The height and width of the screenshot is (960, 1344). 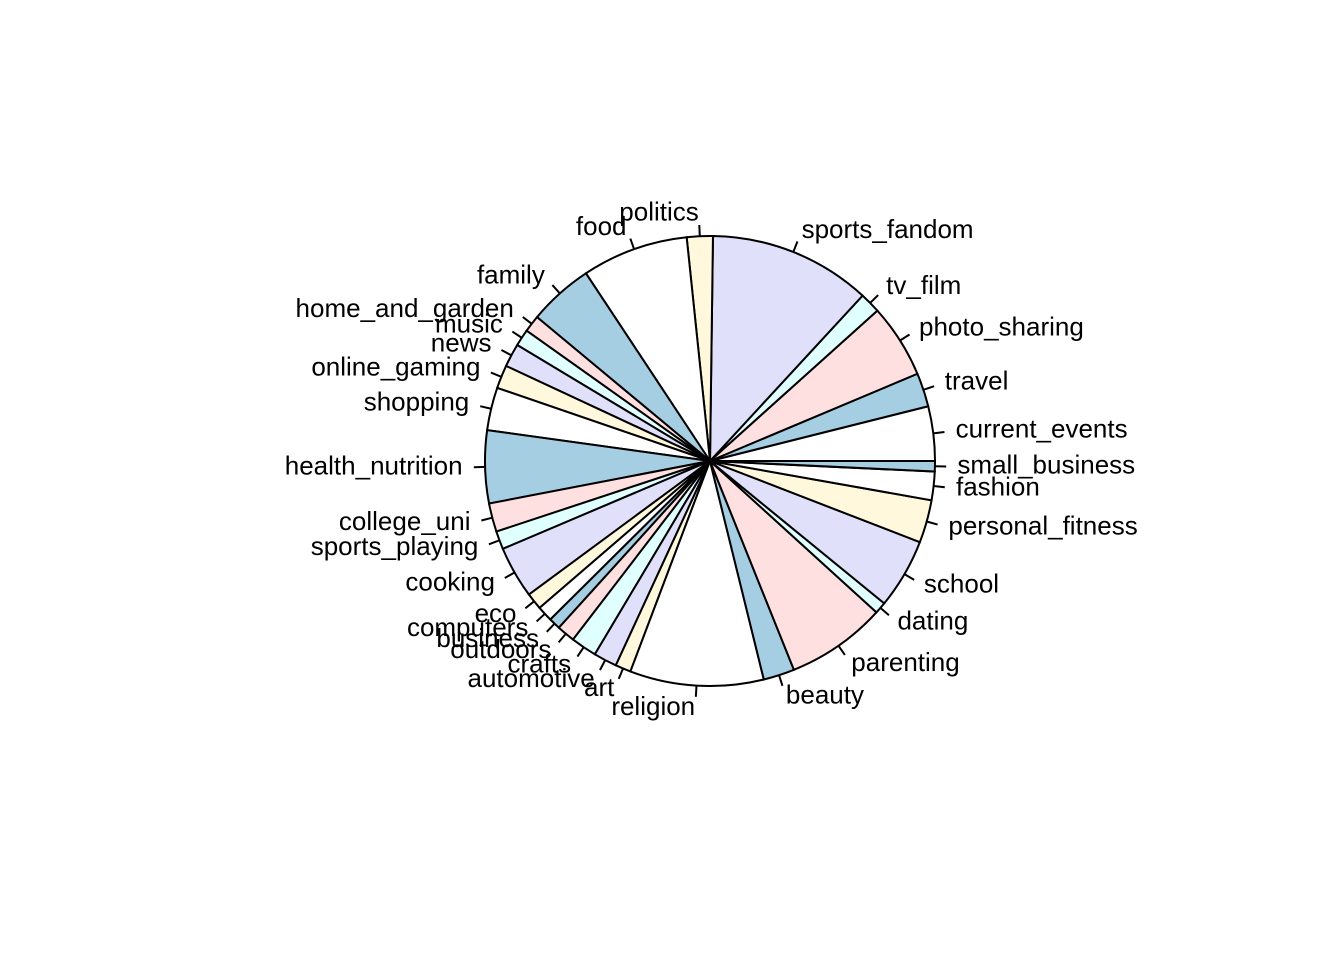 I want to click on label-online-gaming: online_gaming, so click(x=395, y=366).